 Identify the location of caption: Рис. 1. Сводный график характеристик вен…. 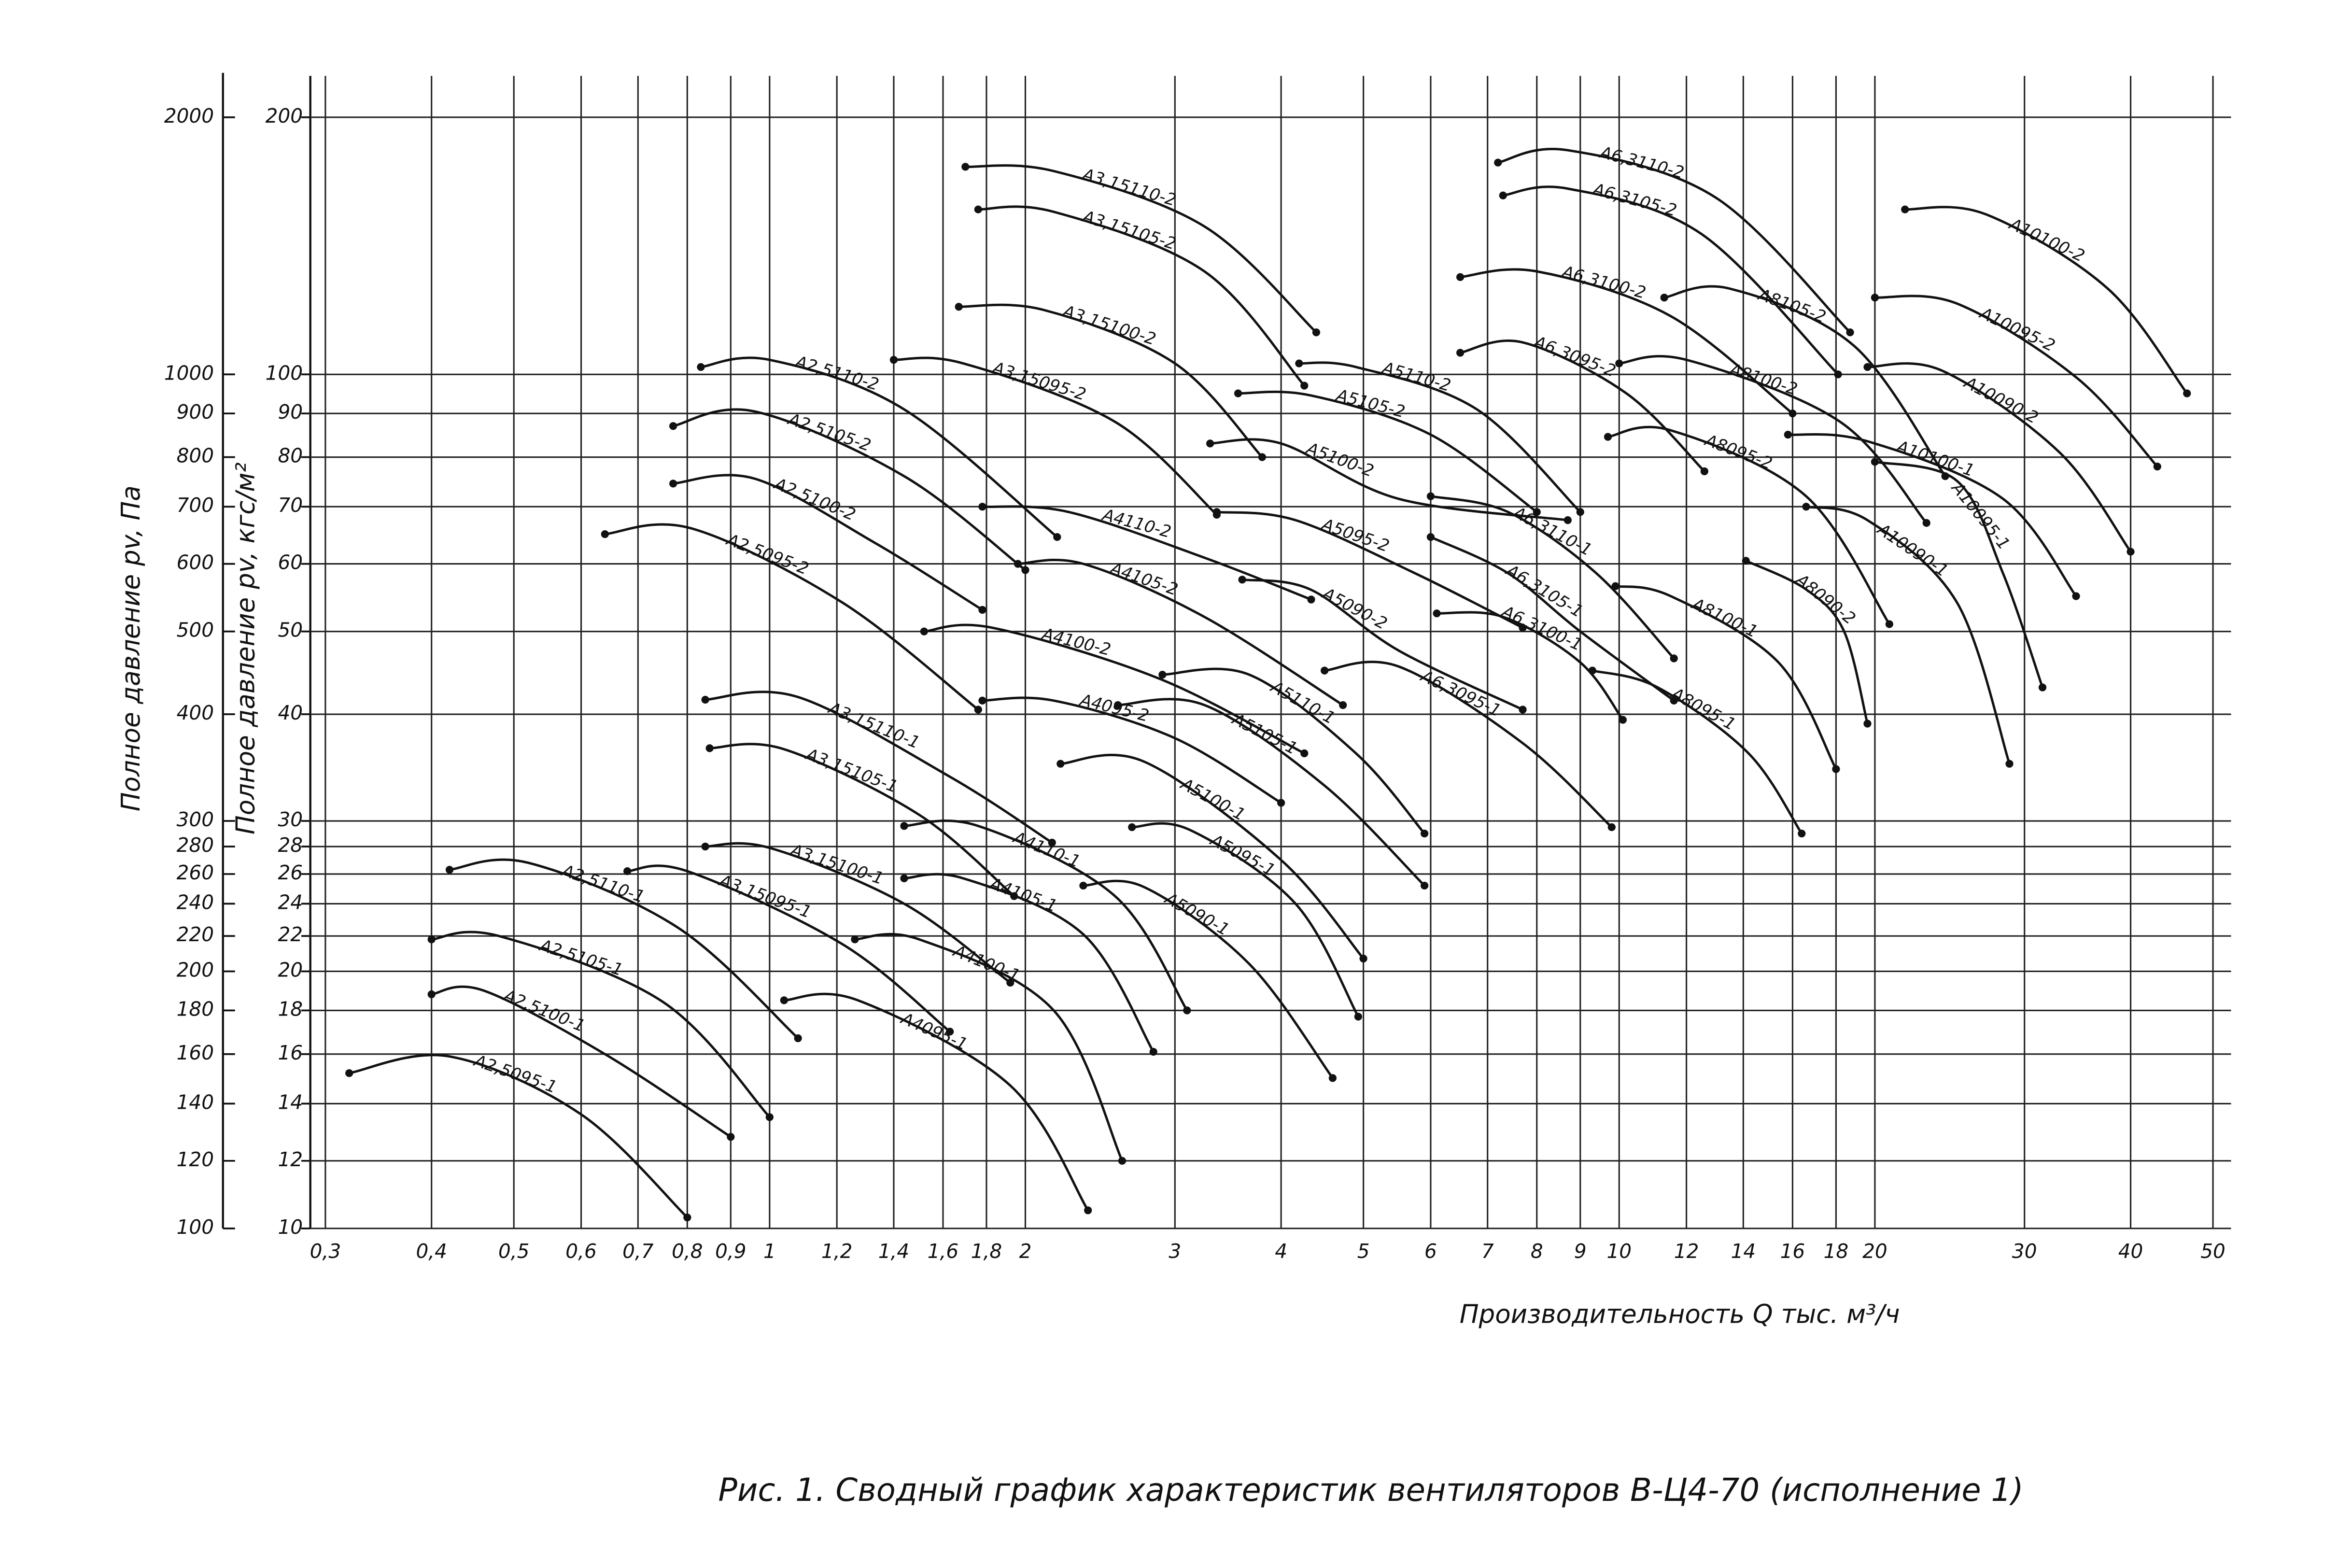
(1370, 1490).